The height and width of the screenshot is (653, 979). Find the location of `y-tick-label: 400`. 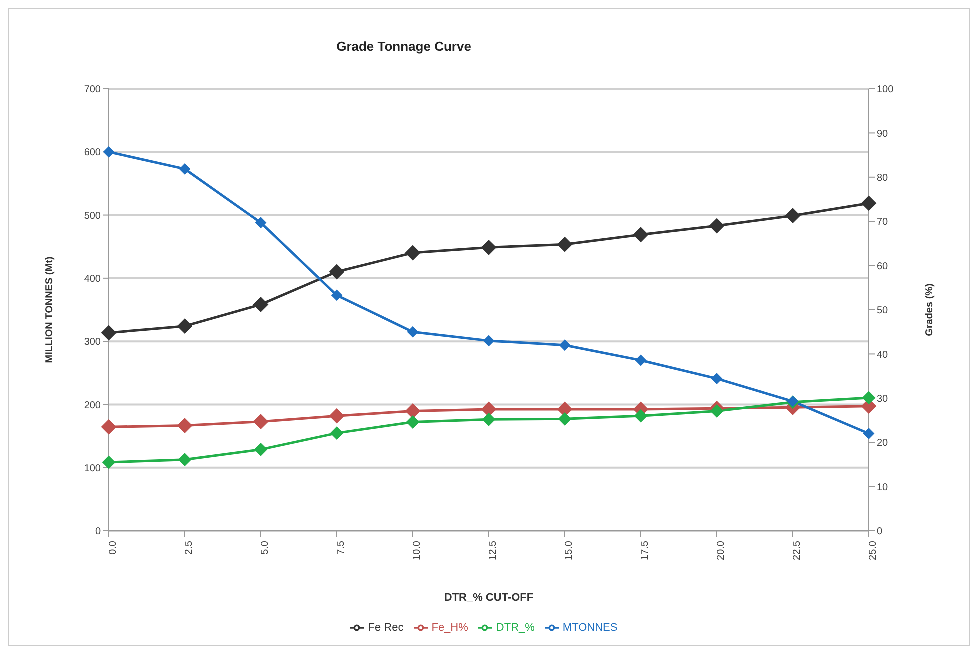

y-tick-label: 400 is located at coordinates (93, 279).